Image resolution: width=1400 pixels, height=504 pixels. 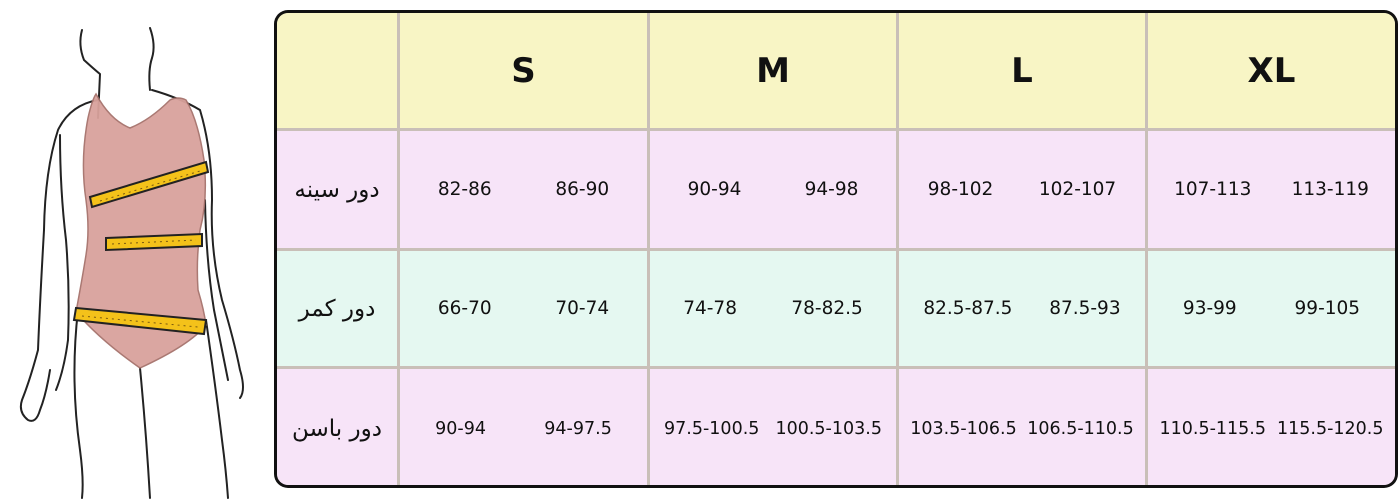 I want to click on measurement-value: 100.5-103.5, so click(x=828, y=429).